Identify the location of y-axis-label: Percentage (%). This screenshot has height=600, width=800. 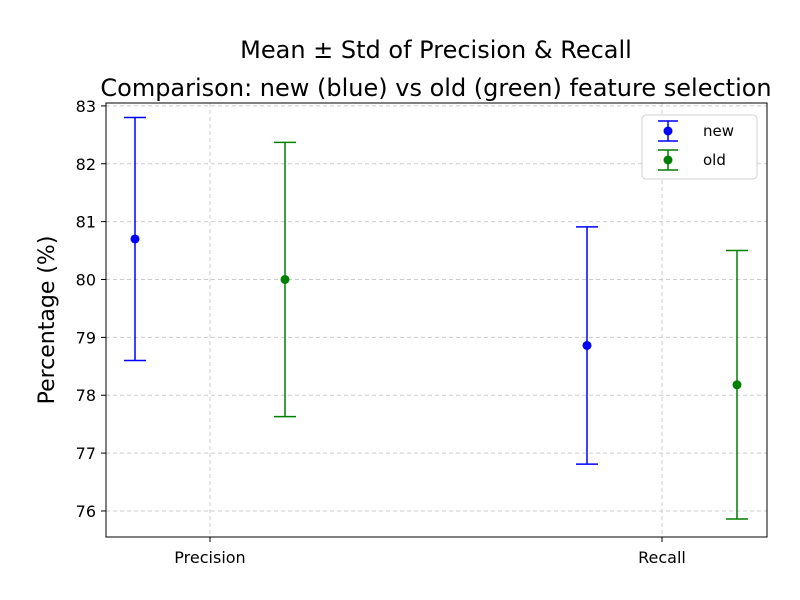
(47, 320).